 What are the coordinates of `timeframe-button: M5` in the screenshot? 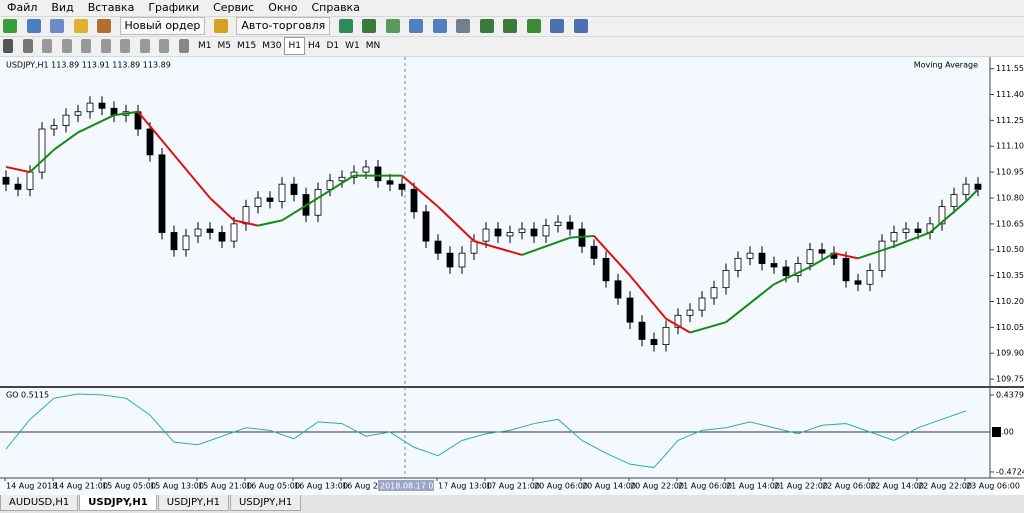 It's located at (224, 46).